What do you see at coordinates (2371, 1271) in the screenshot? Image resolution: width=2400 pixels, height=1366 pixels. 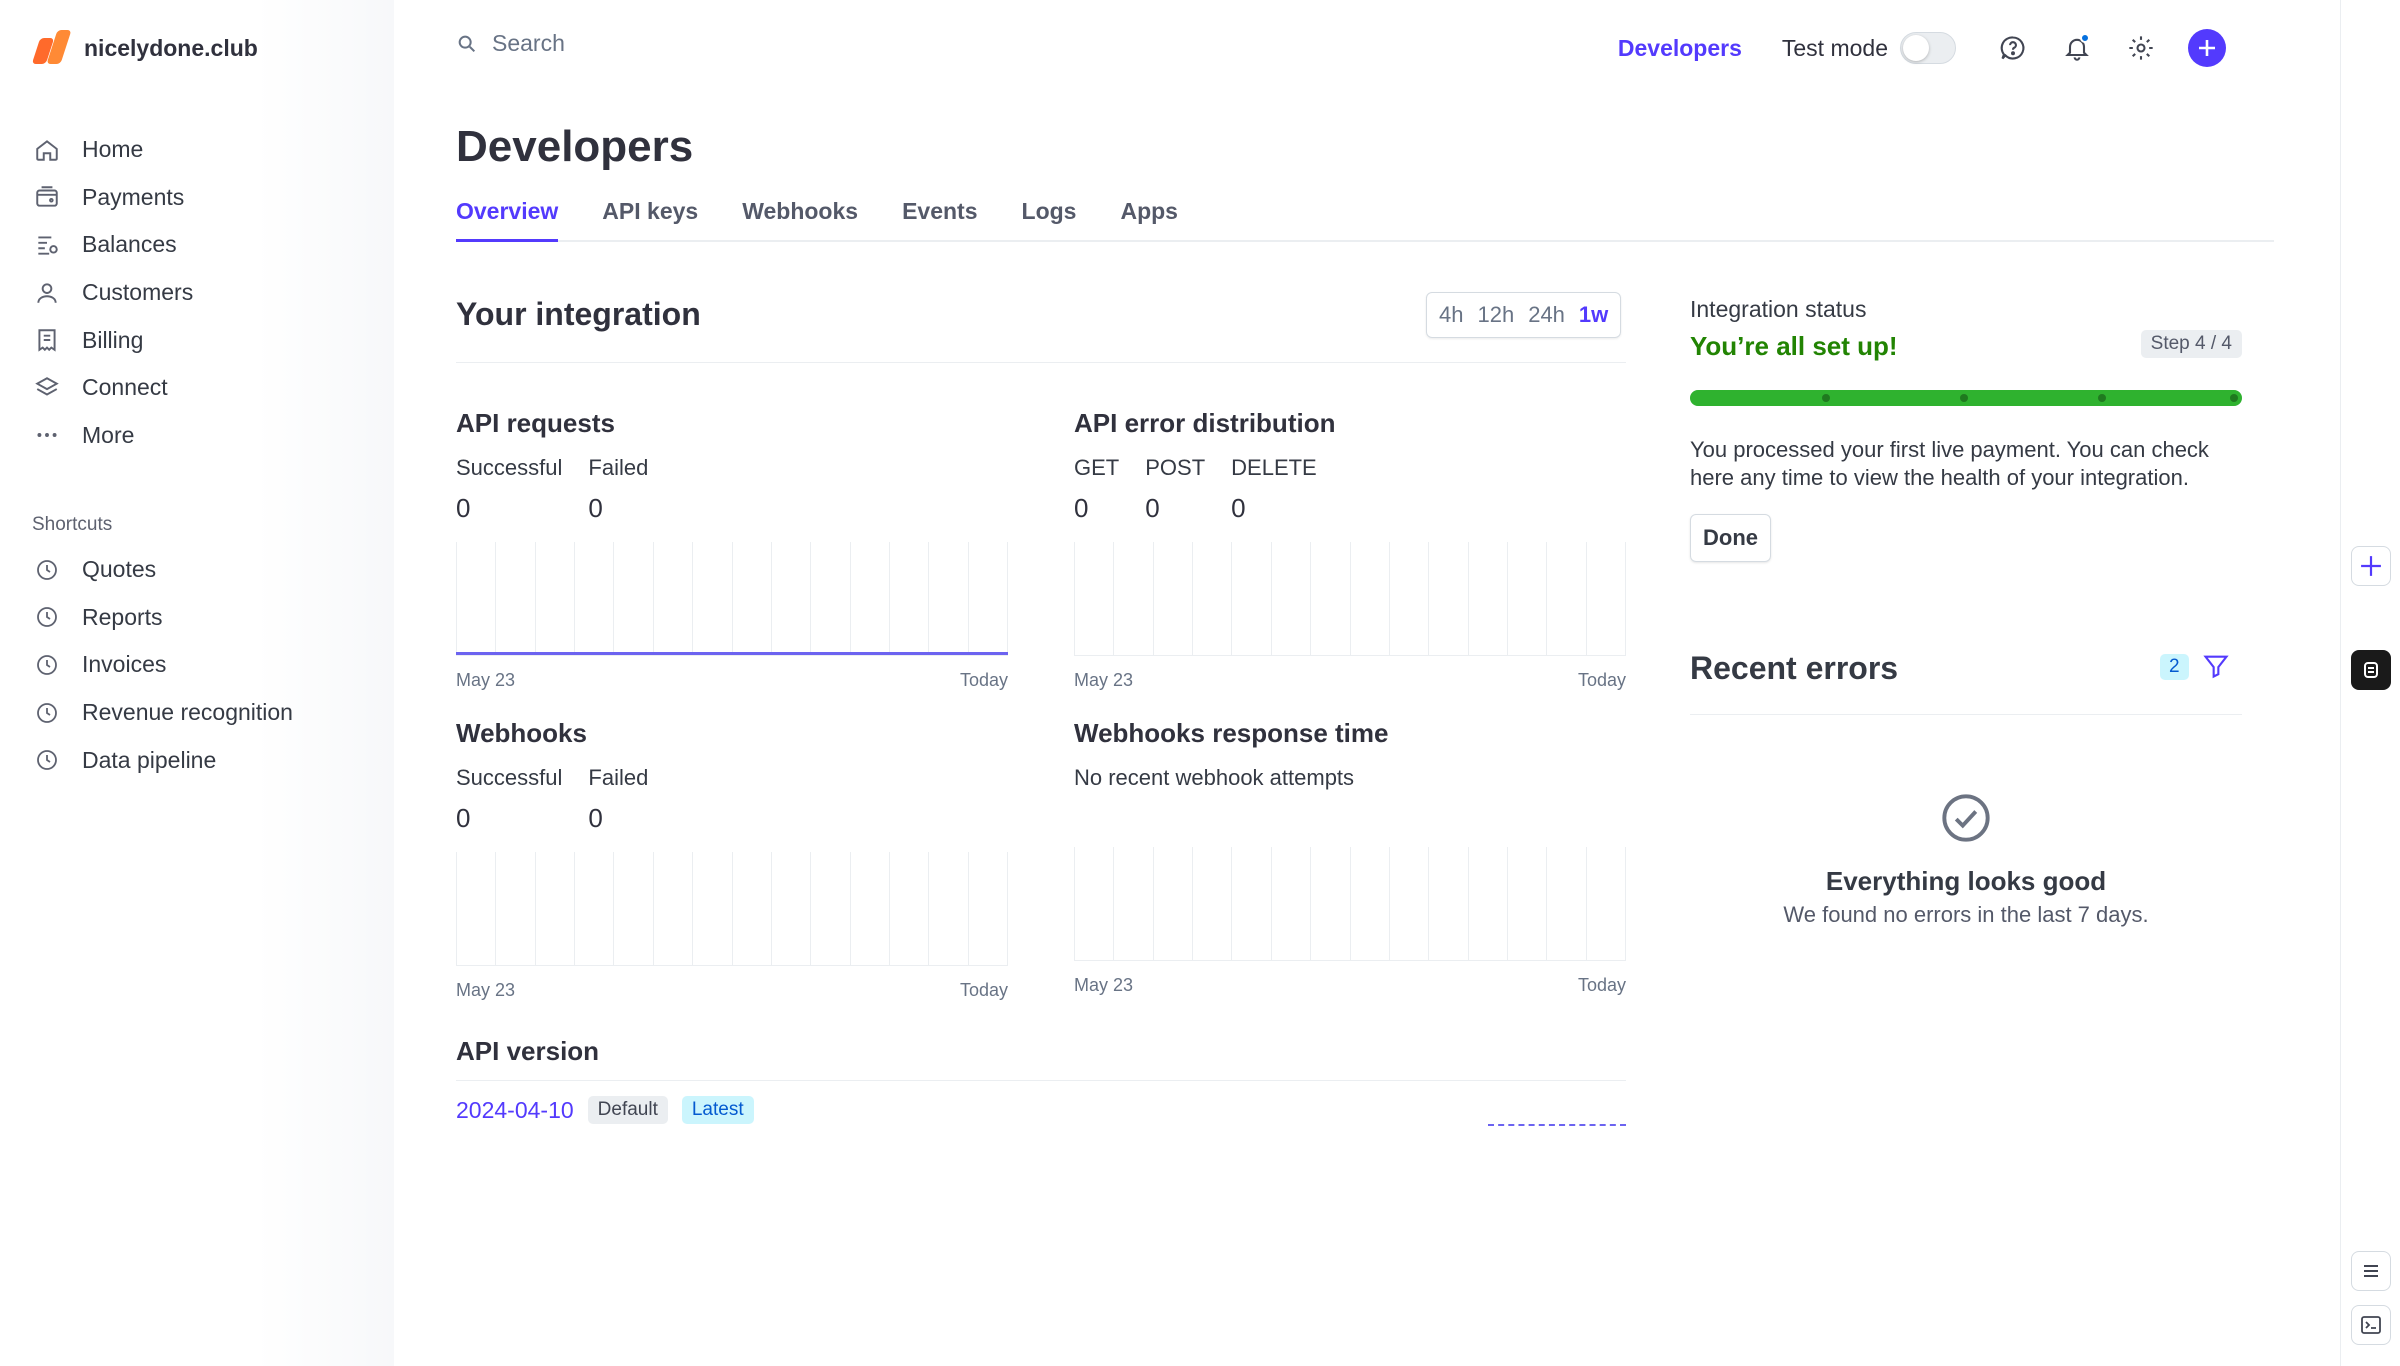 I see `rail-menu-icon` at bounding box center [2371, 1271].